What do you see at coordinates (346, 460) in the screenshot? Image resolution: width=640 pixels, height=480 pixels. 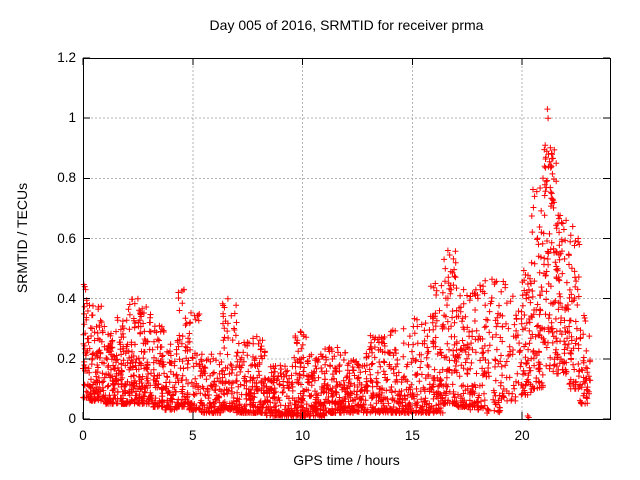 I see `x-axis-label: GPS time / hours` at bounding box center [346, 460].